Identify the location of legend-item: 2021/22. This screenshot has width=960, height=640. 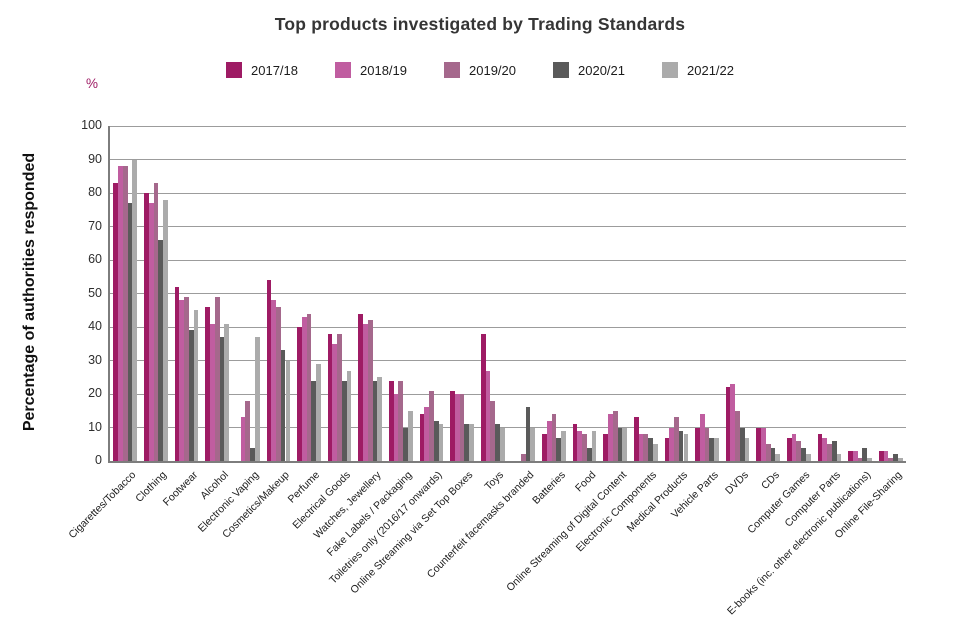
(698, 70).